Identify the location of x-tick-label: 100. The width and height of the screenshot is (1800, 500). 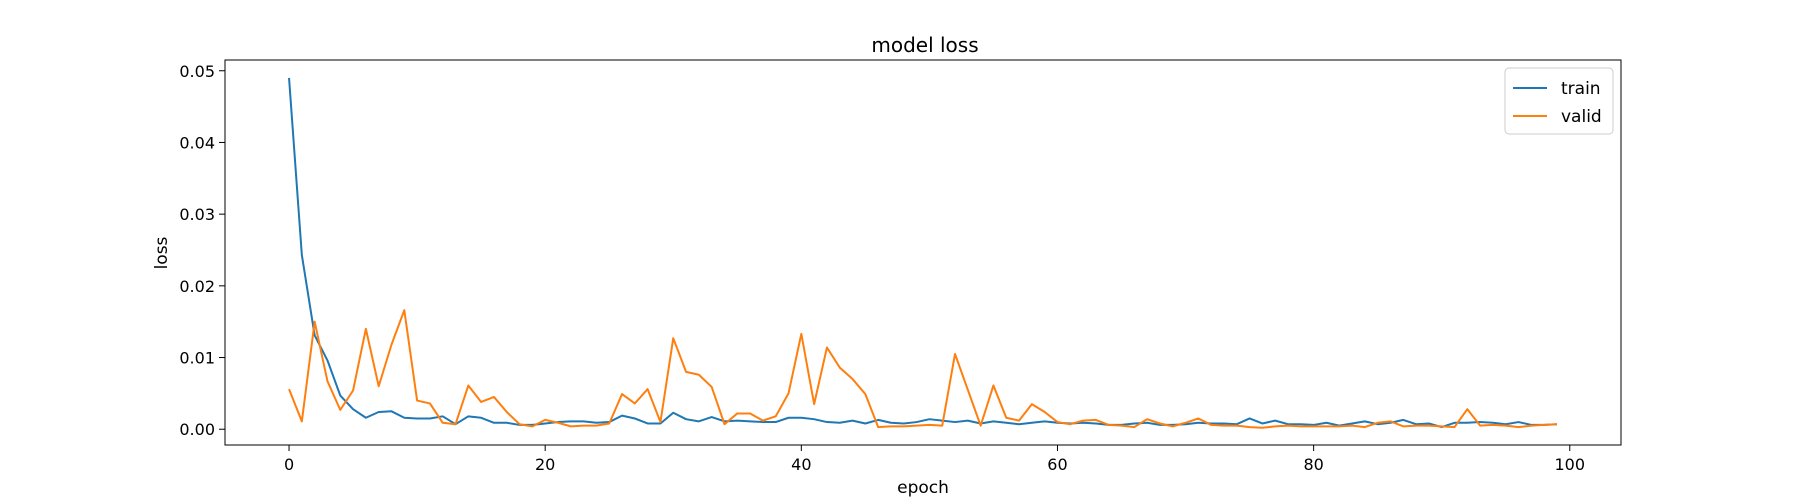
(1569, 464).